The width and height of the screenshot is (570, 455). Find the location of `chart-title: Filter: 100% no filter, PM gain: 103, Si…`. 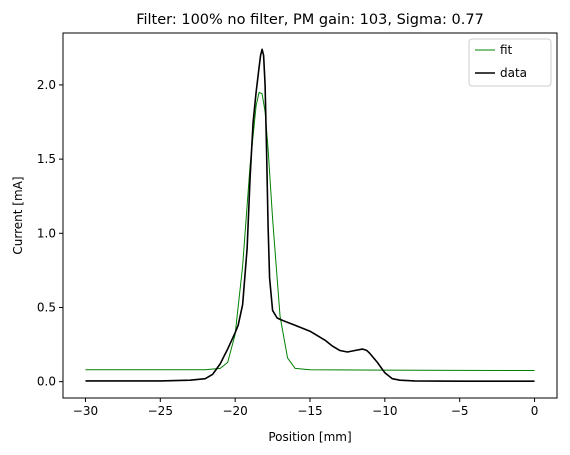

chart-title: Filter: 100% no filter, PM gain: 103, Si… is located at coordinates (310, 20).